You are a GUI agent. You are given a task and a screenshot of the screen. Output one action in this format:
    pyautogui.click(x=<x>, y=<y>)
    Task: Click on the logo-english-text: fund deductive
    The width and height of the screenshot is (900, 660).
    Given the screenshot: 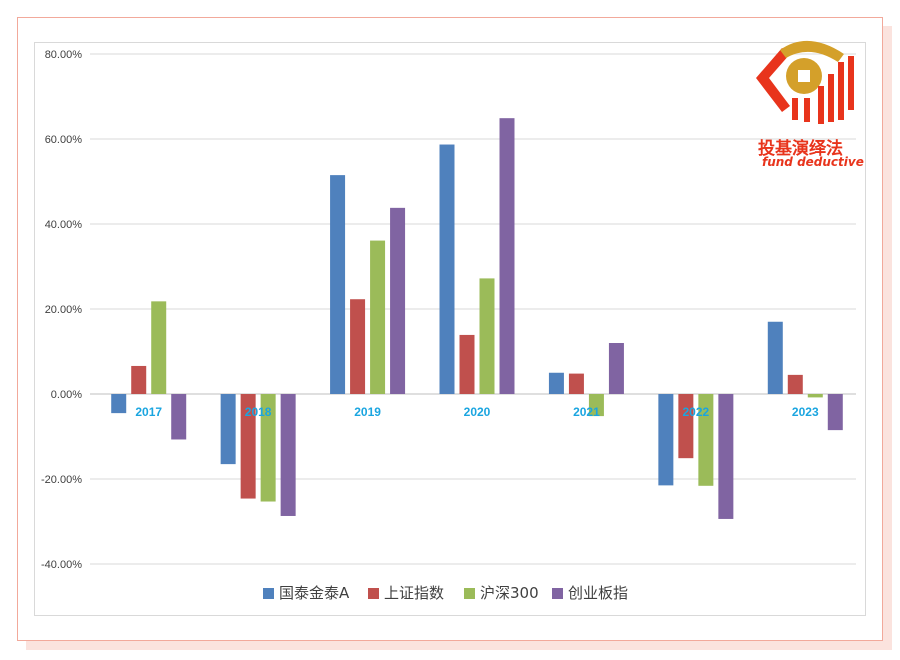 What is the action you would take?
    pyautogui.click(x=813, y=162)
    